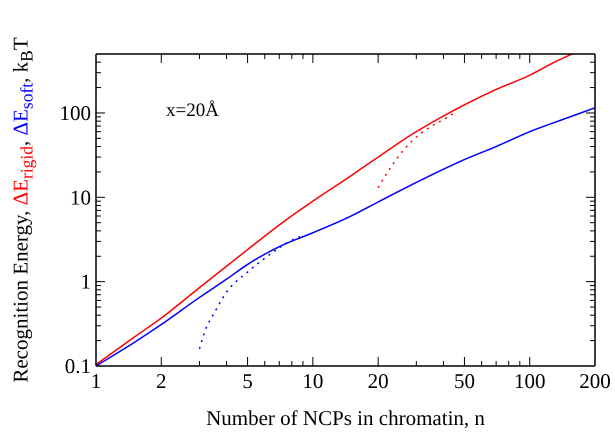  Describe the element at coordinates (247, 381) in the screenshot. I see `x-tick-label: 5` at that location.